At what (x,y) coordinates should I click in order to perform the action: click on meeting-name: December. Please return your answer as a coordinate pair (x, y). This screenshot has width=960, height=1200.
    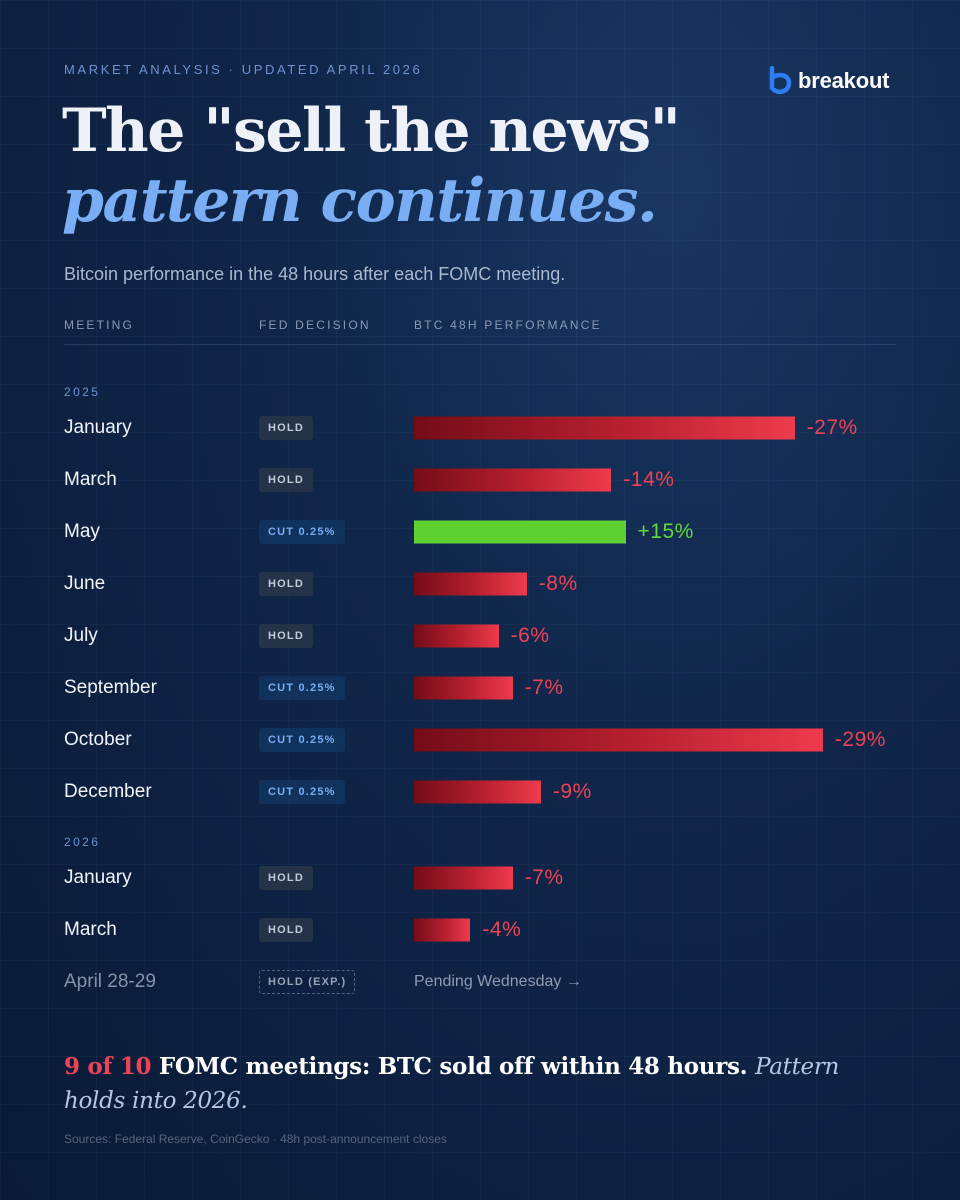
    Looking at the image, I should click on (108, 791).